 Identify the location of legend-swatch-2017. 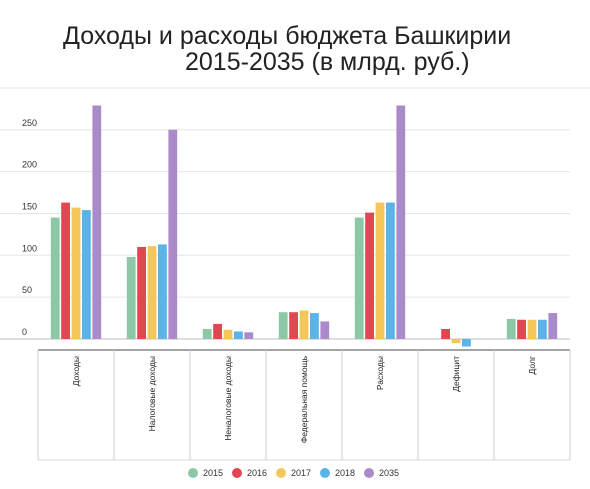
(281, 473).